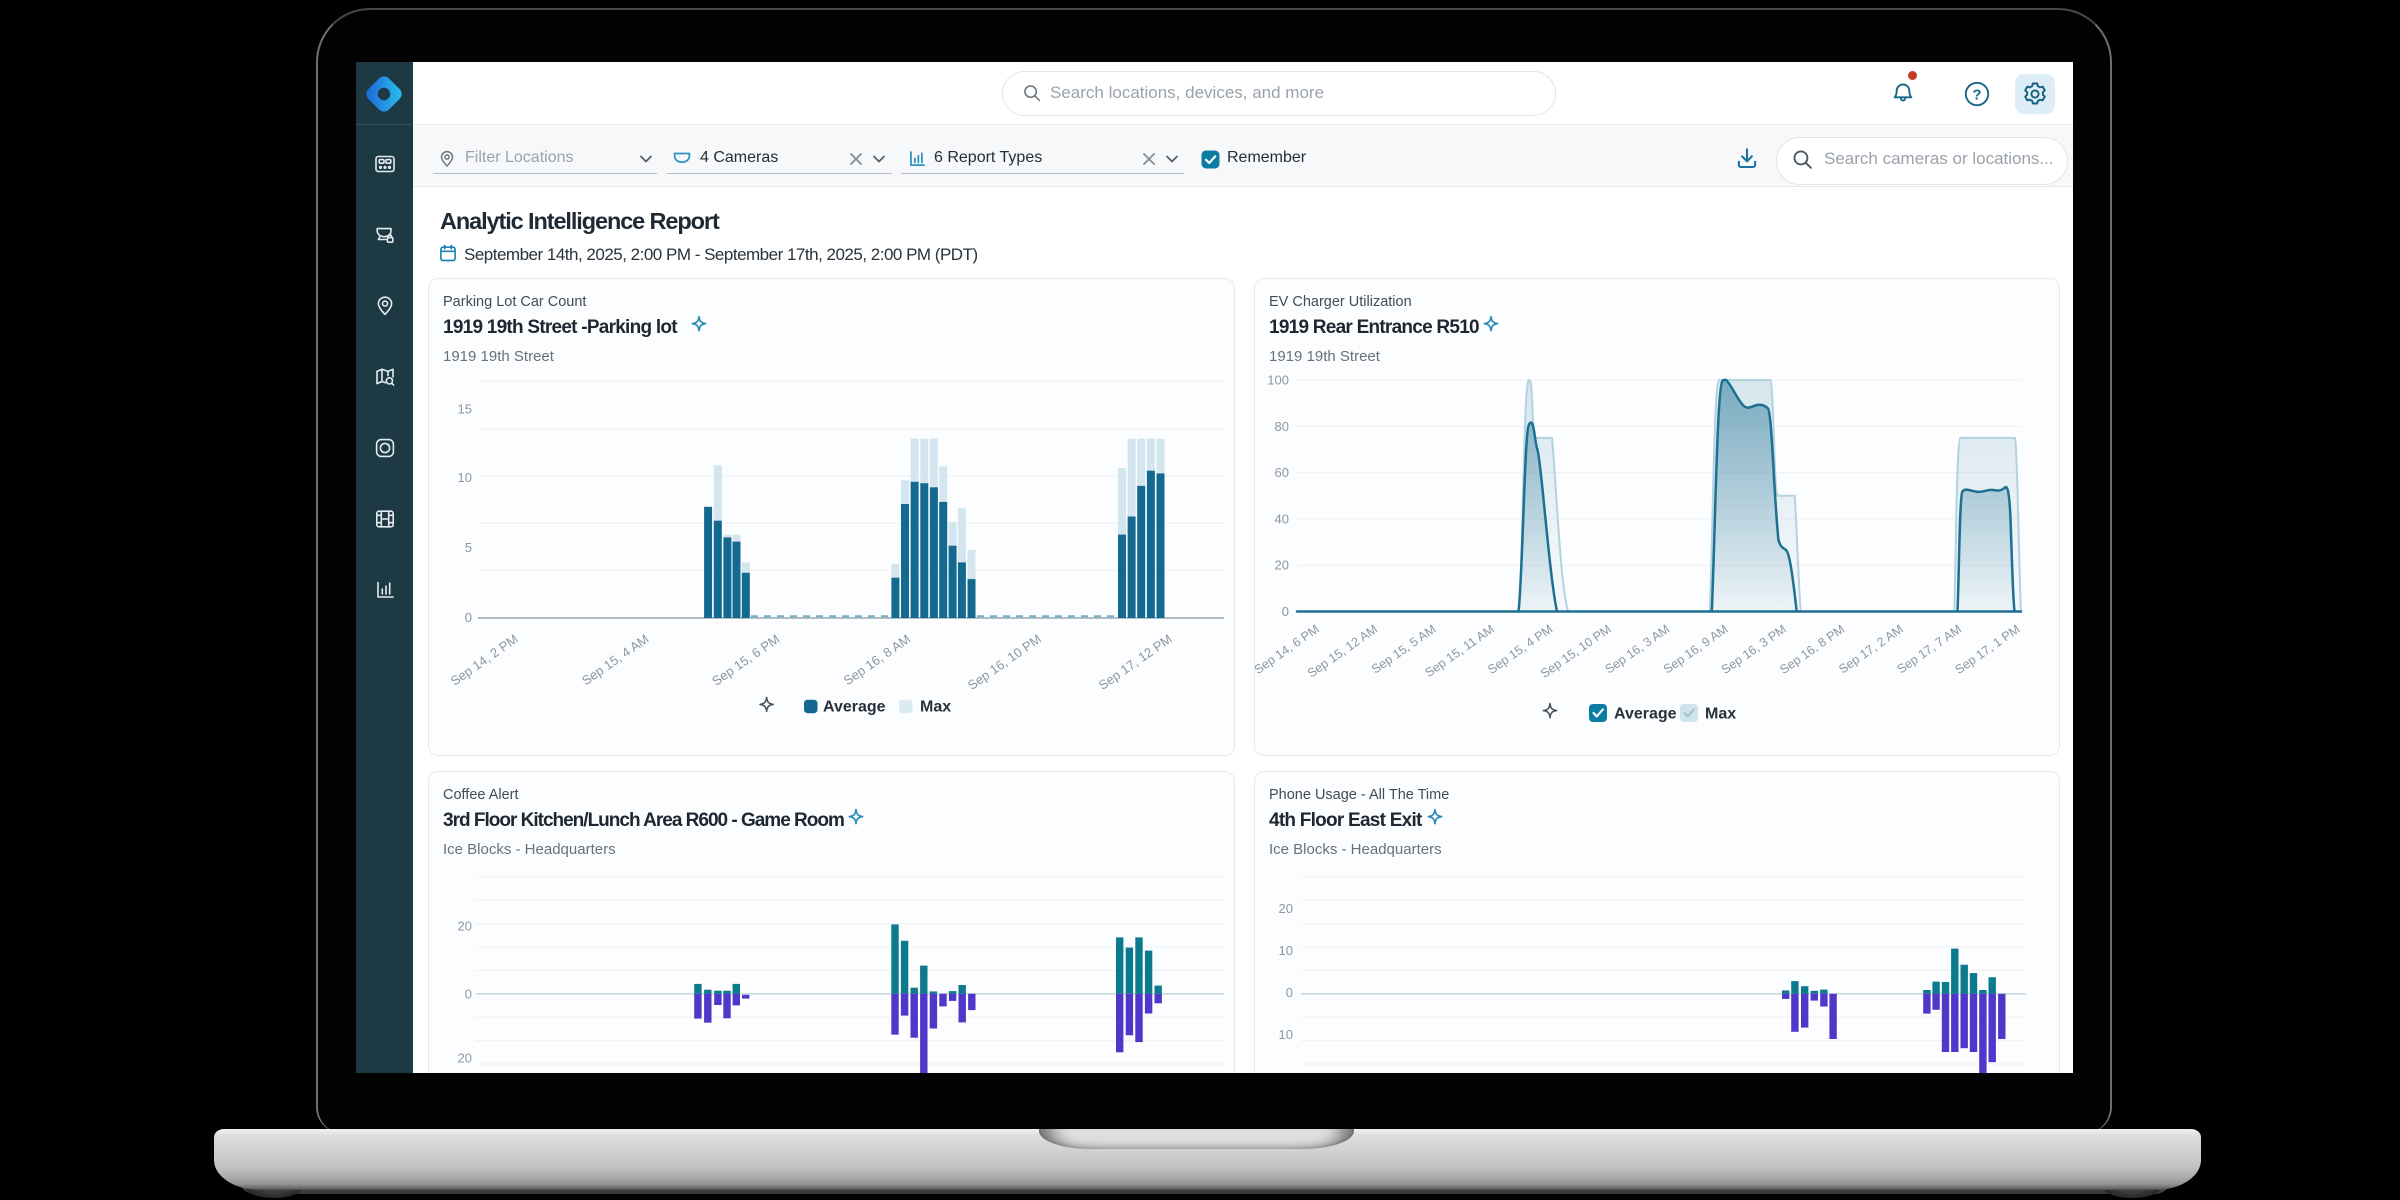  Describe the element at coordinates (1135, 662) in the screenshot. I see `svg-text: Sep 17, 12 PM` at that location.